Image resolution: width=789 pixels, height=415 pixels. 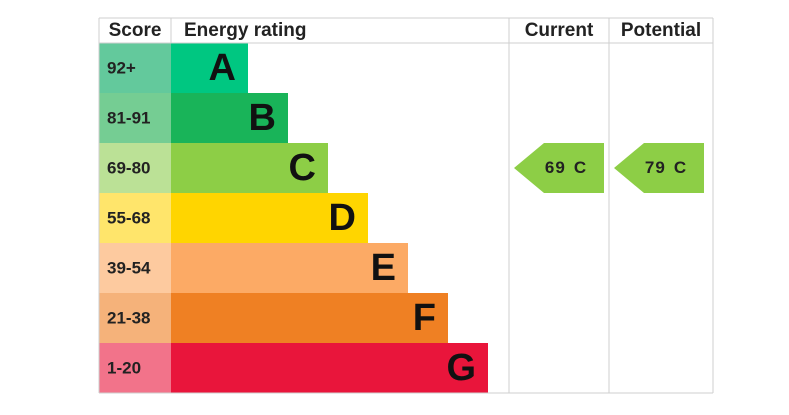 What do you see at coordinates (128, 117) in the screenshot?
I see `score-label: 81-91` at bounding box center [128, 117].